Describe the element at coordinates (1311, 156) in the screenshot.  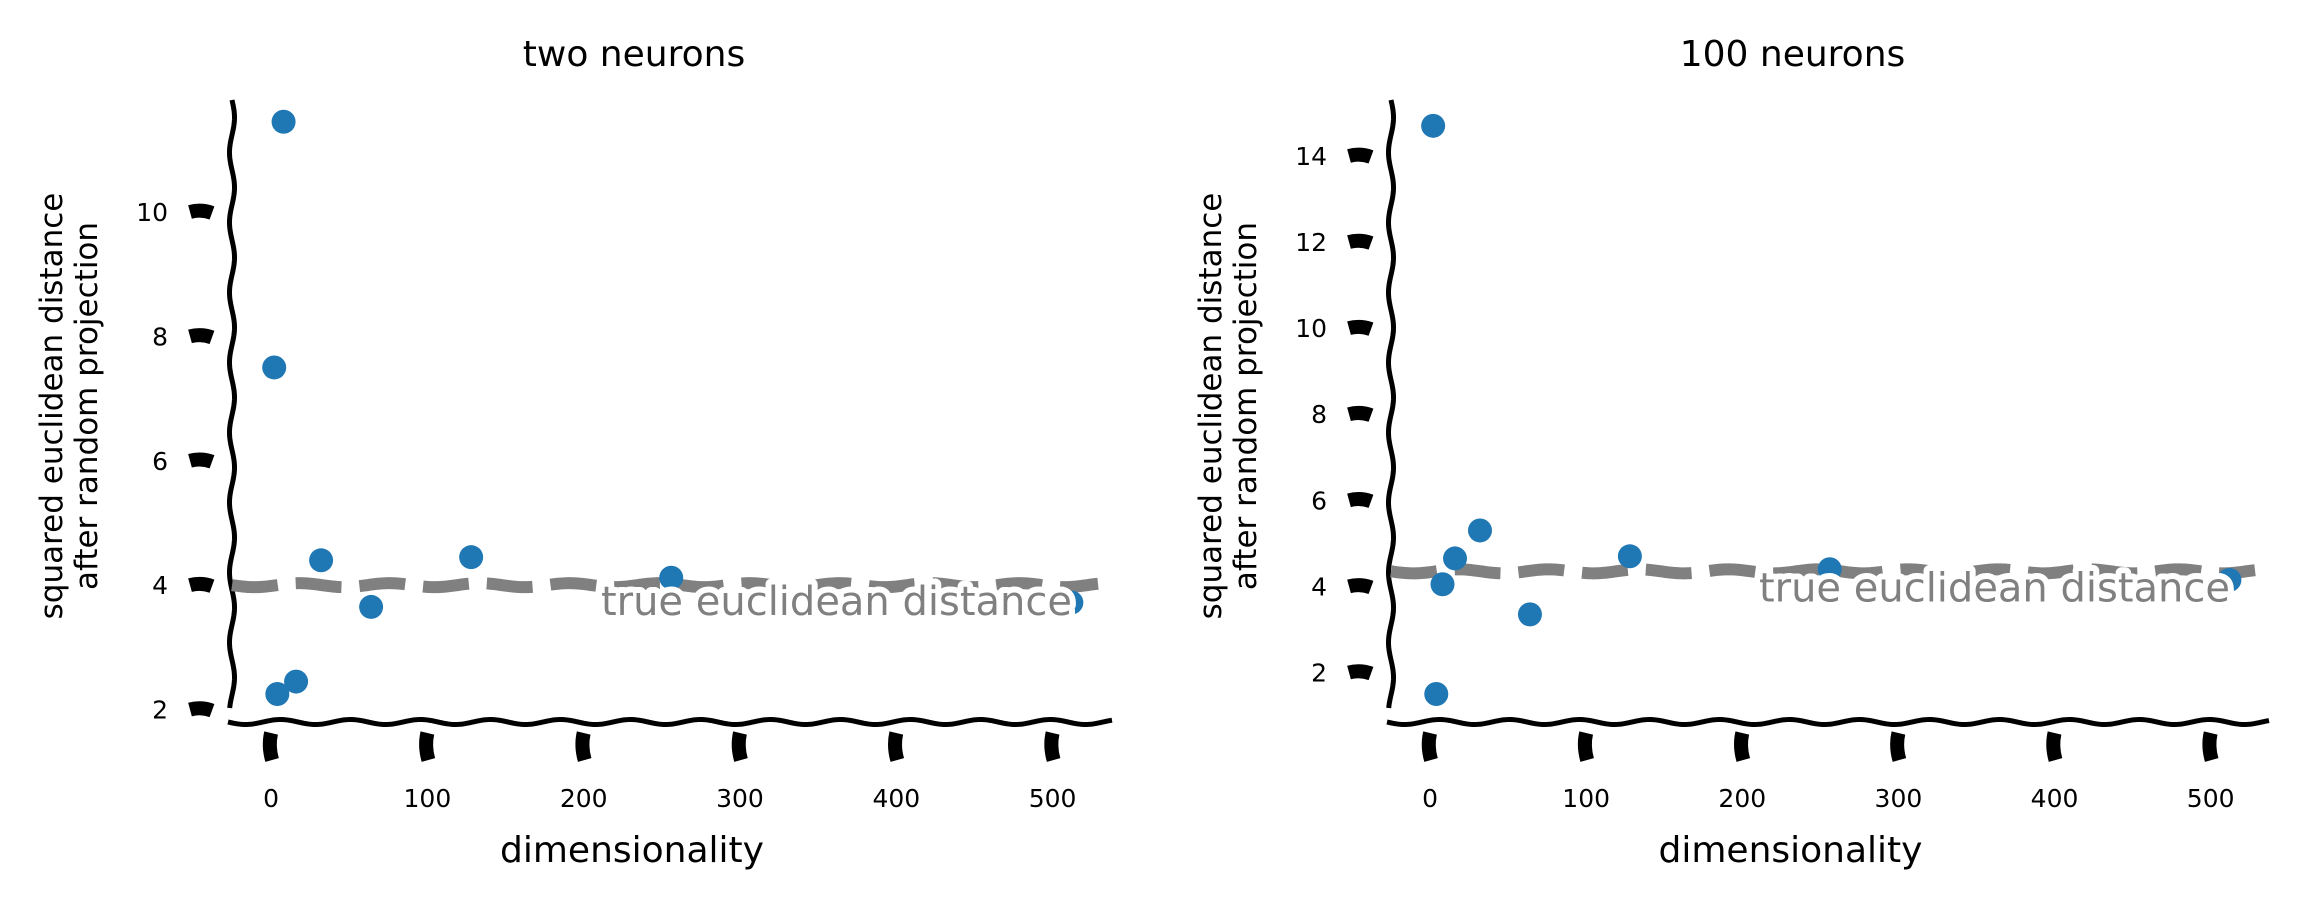
I see `y-tick-label: 14` at that location.